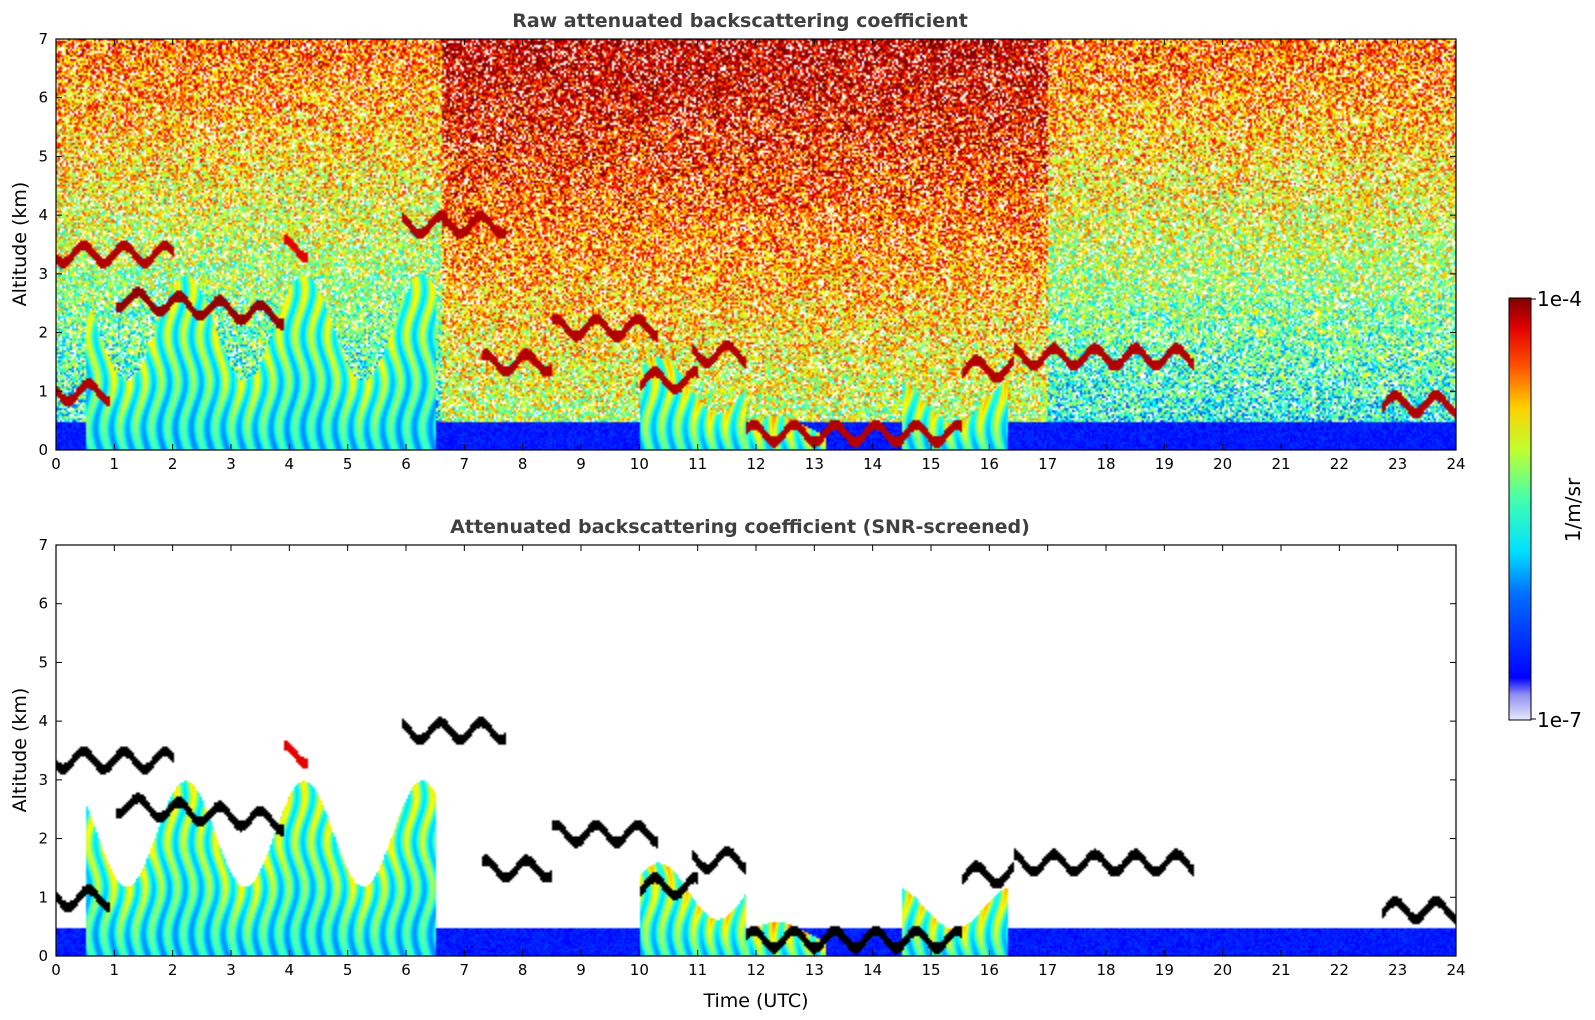 The width and height of the screenshot is (1595, 1020). Describe the element at coordinates (1559, 299) in the screenshot. I see `colorbar-max-label: 1e-4` at that location.